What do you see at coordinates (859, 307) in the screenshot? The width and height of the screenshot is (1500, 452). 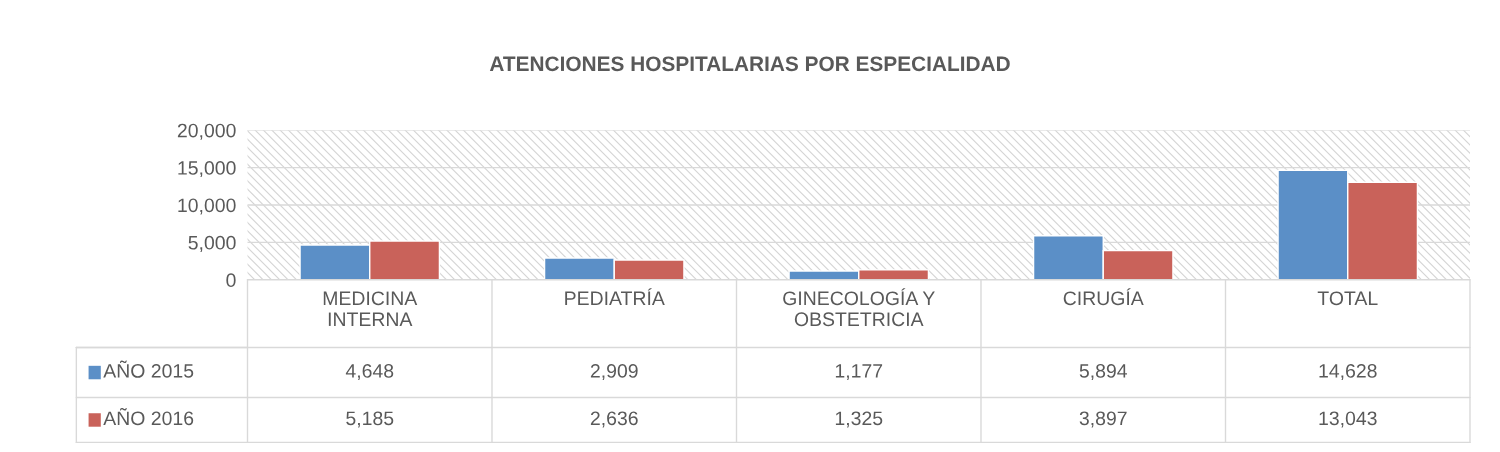 I see `x-tick-label: GINECOLOGÍA Y OBSTETRICIA` at bounding box center [859, 307].